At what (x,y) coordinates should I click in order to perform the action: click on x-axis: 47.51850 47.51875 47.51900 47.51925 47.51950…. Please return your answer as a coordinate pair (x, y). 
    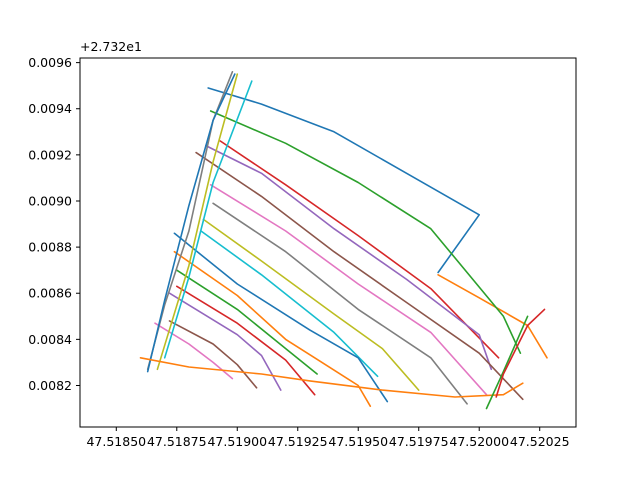
    Looking at the image, I should click on (328, 438).